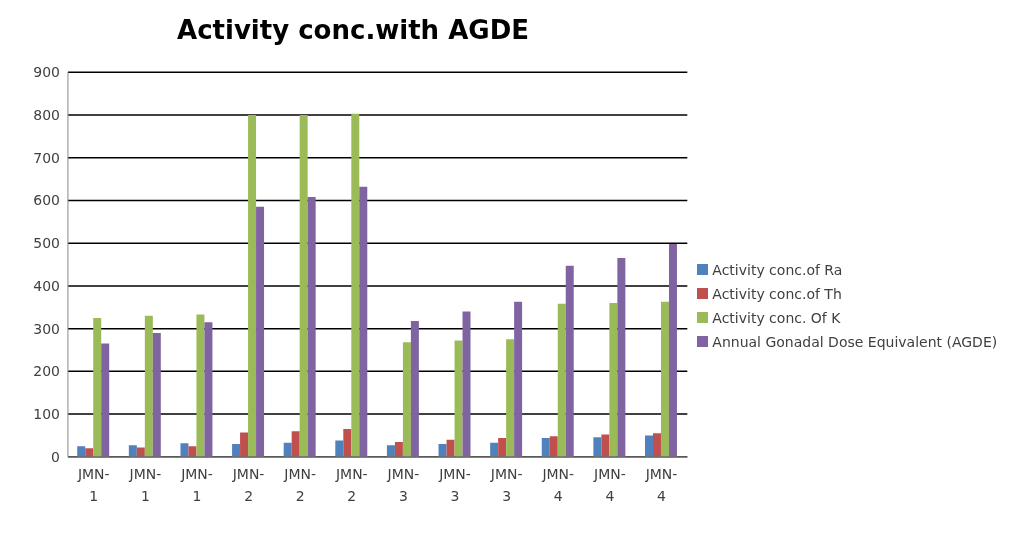  I want to click on y-tick-label: 700, so click(46, 157).